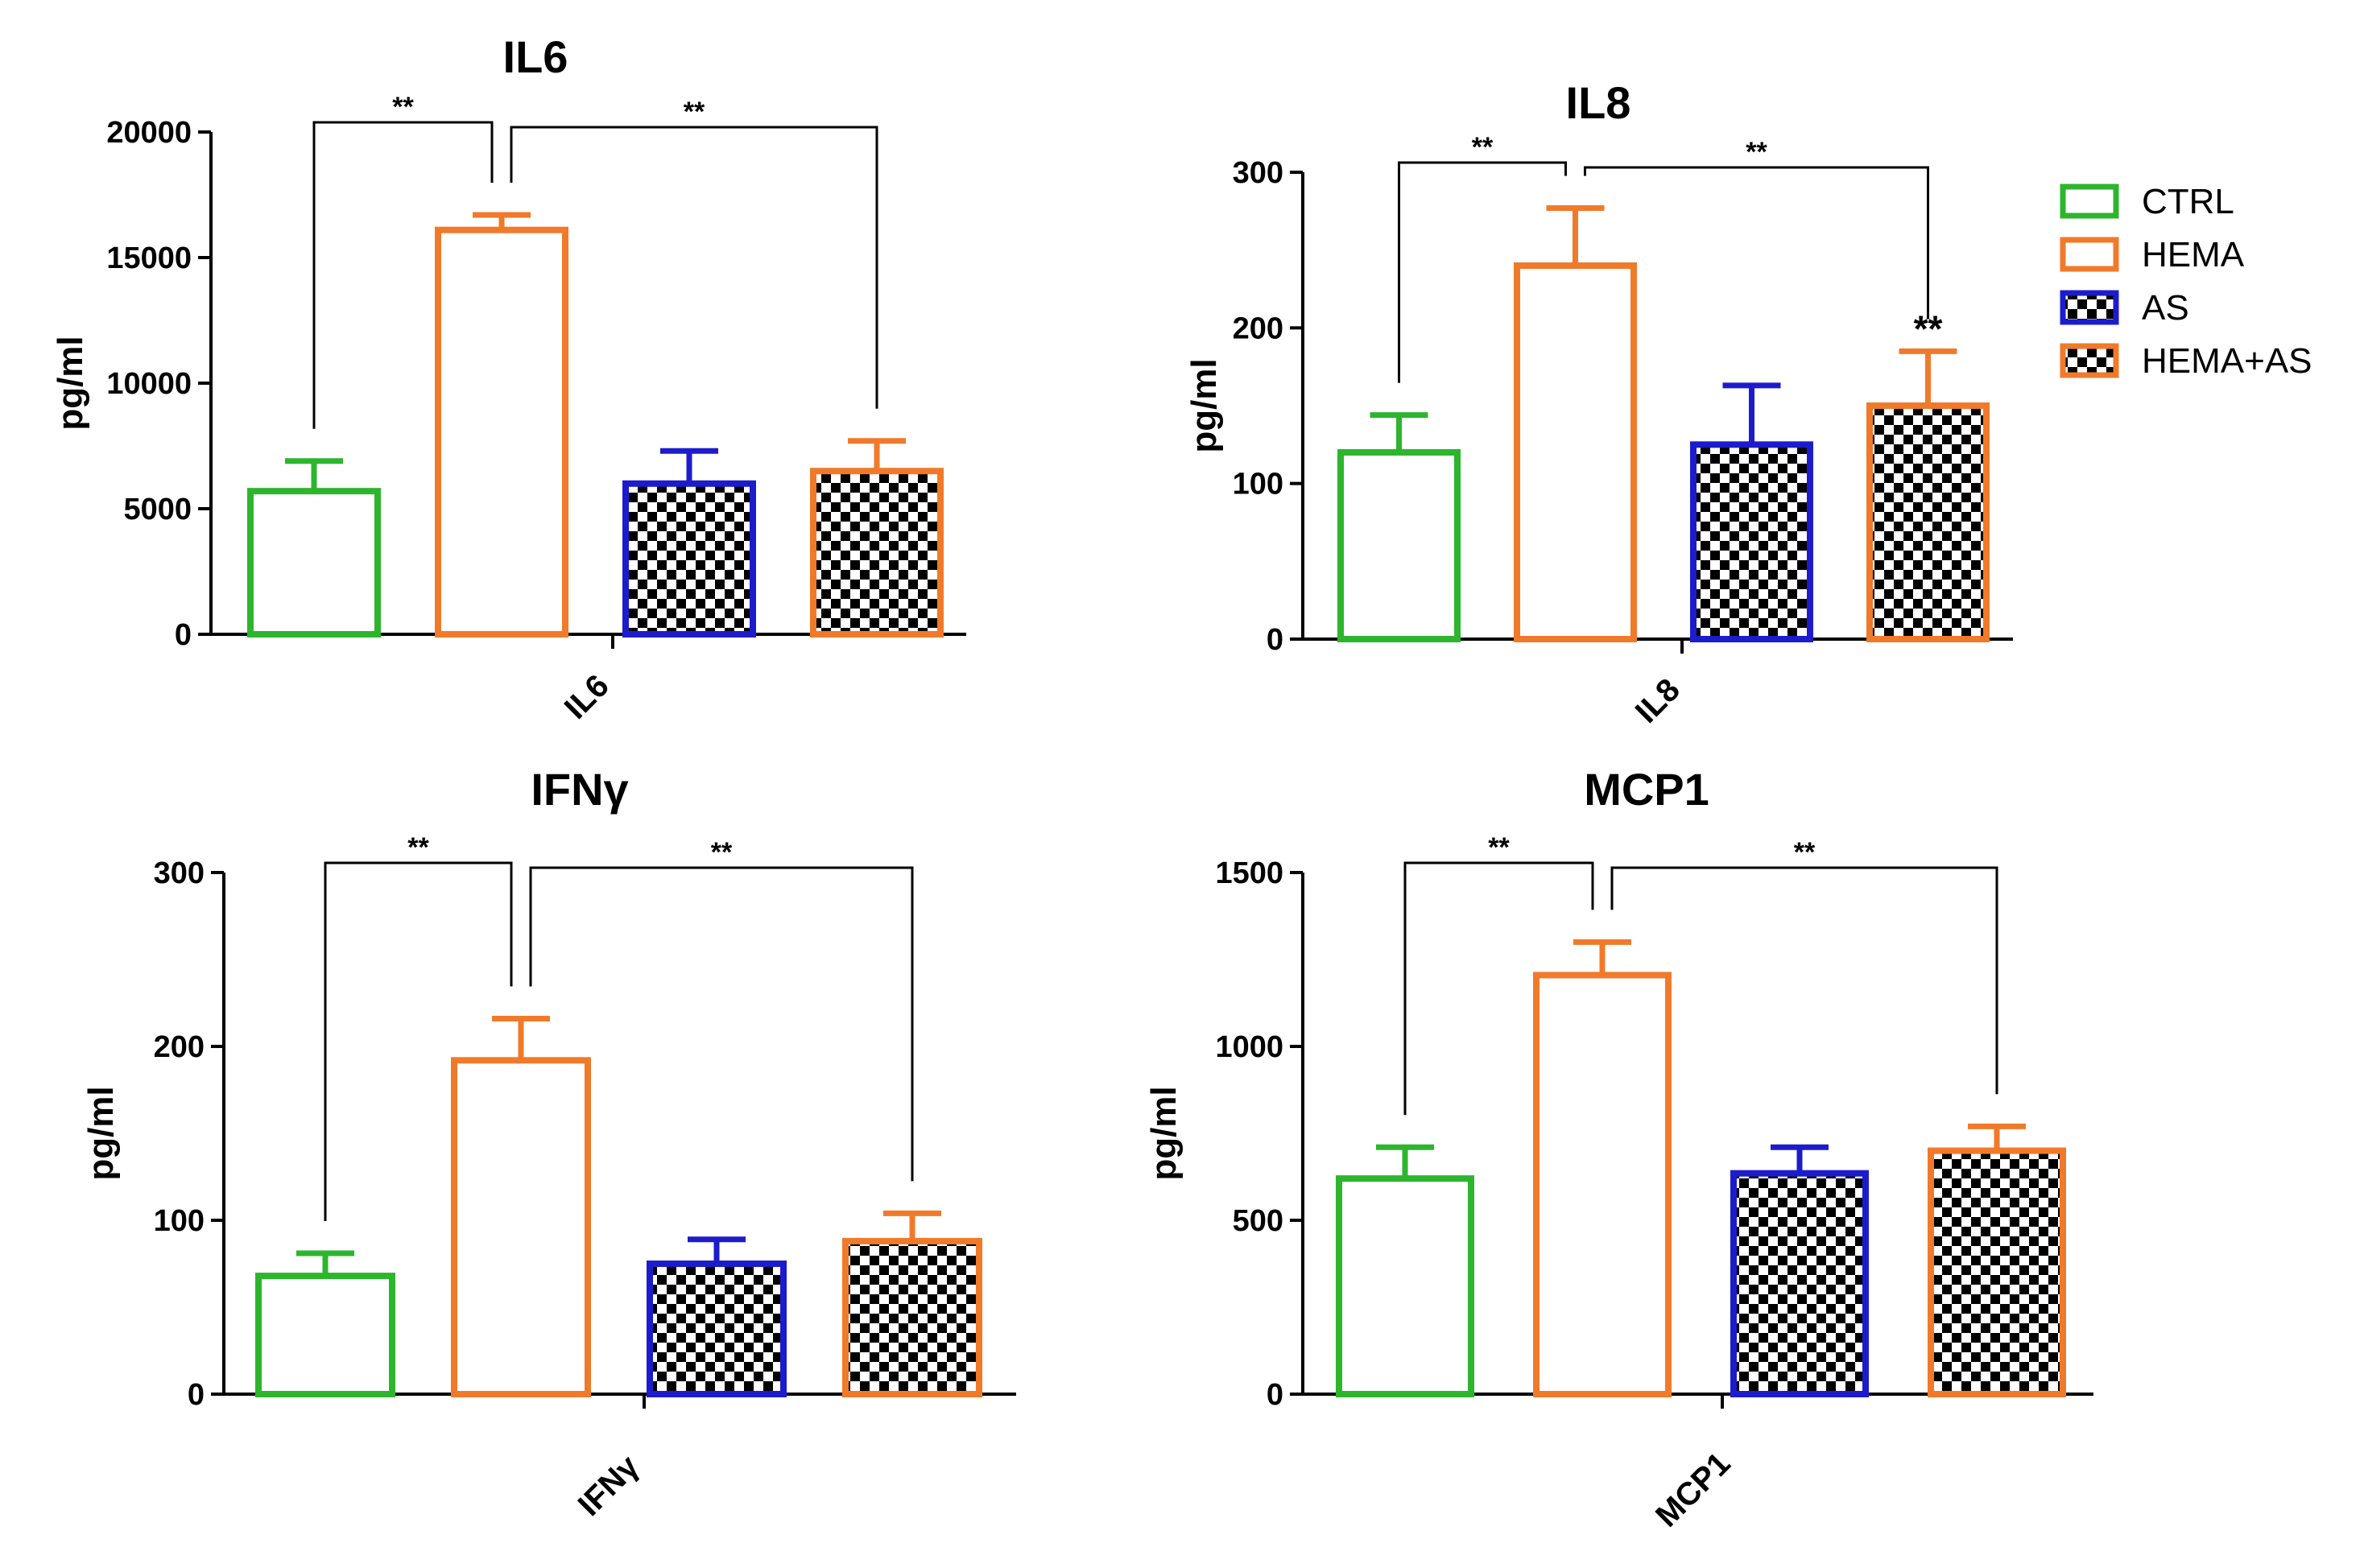 The height and width of the screenshot is (1568, 2364). What do you see at coordinates (2089, 307) in the screenshot?
I see `legend-swatch-as` at bounding box center [2089, 307].